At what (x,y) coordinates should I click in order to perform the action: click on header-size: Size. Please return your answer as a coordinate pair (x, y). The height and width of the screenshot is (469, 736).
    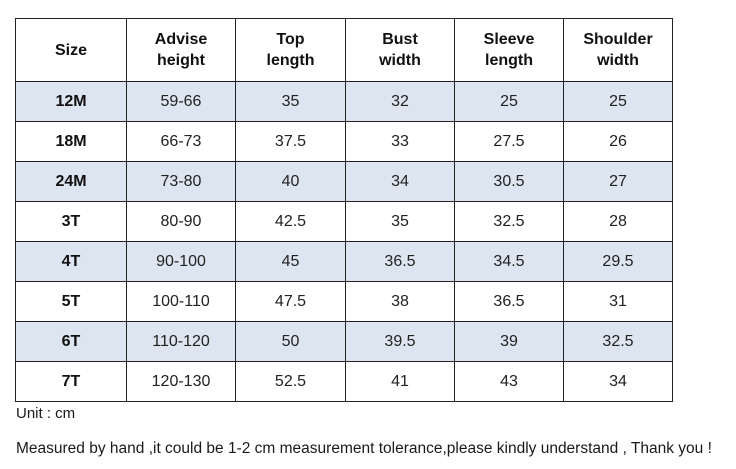
    Looking at the image, I should click on (71, 50).